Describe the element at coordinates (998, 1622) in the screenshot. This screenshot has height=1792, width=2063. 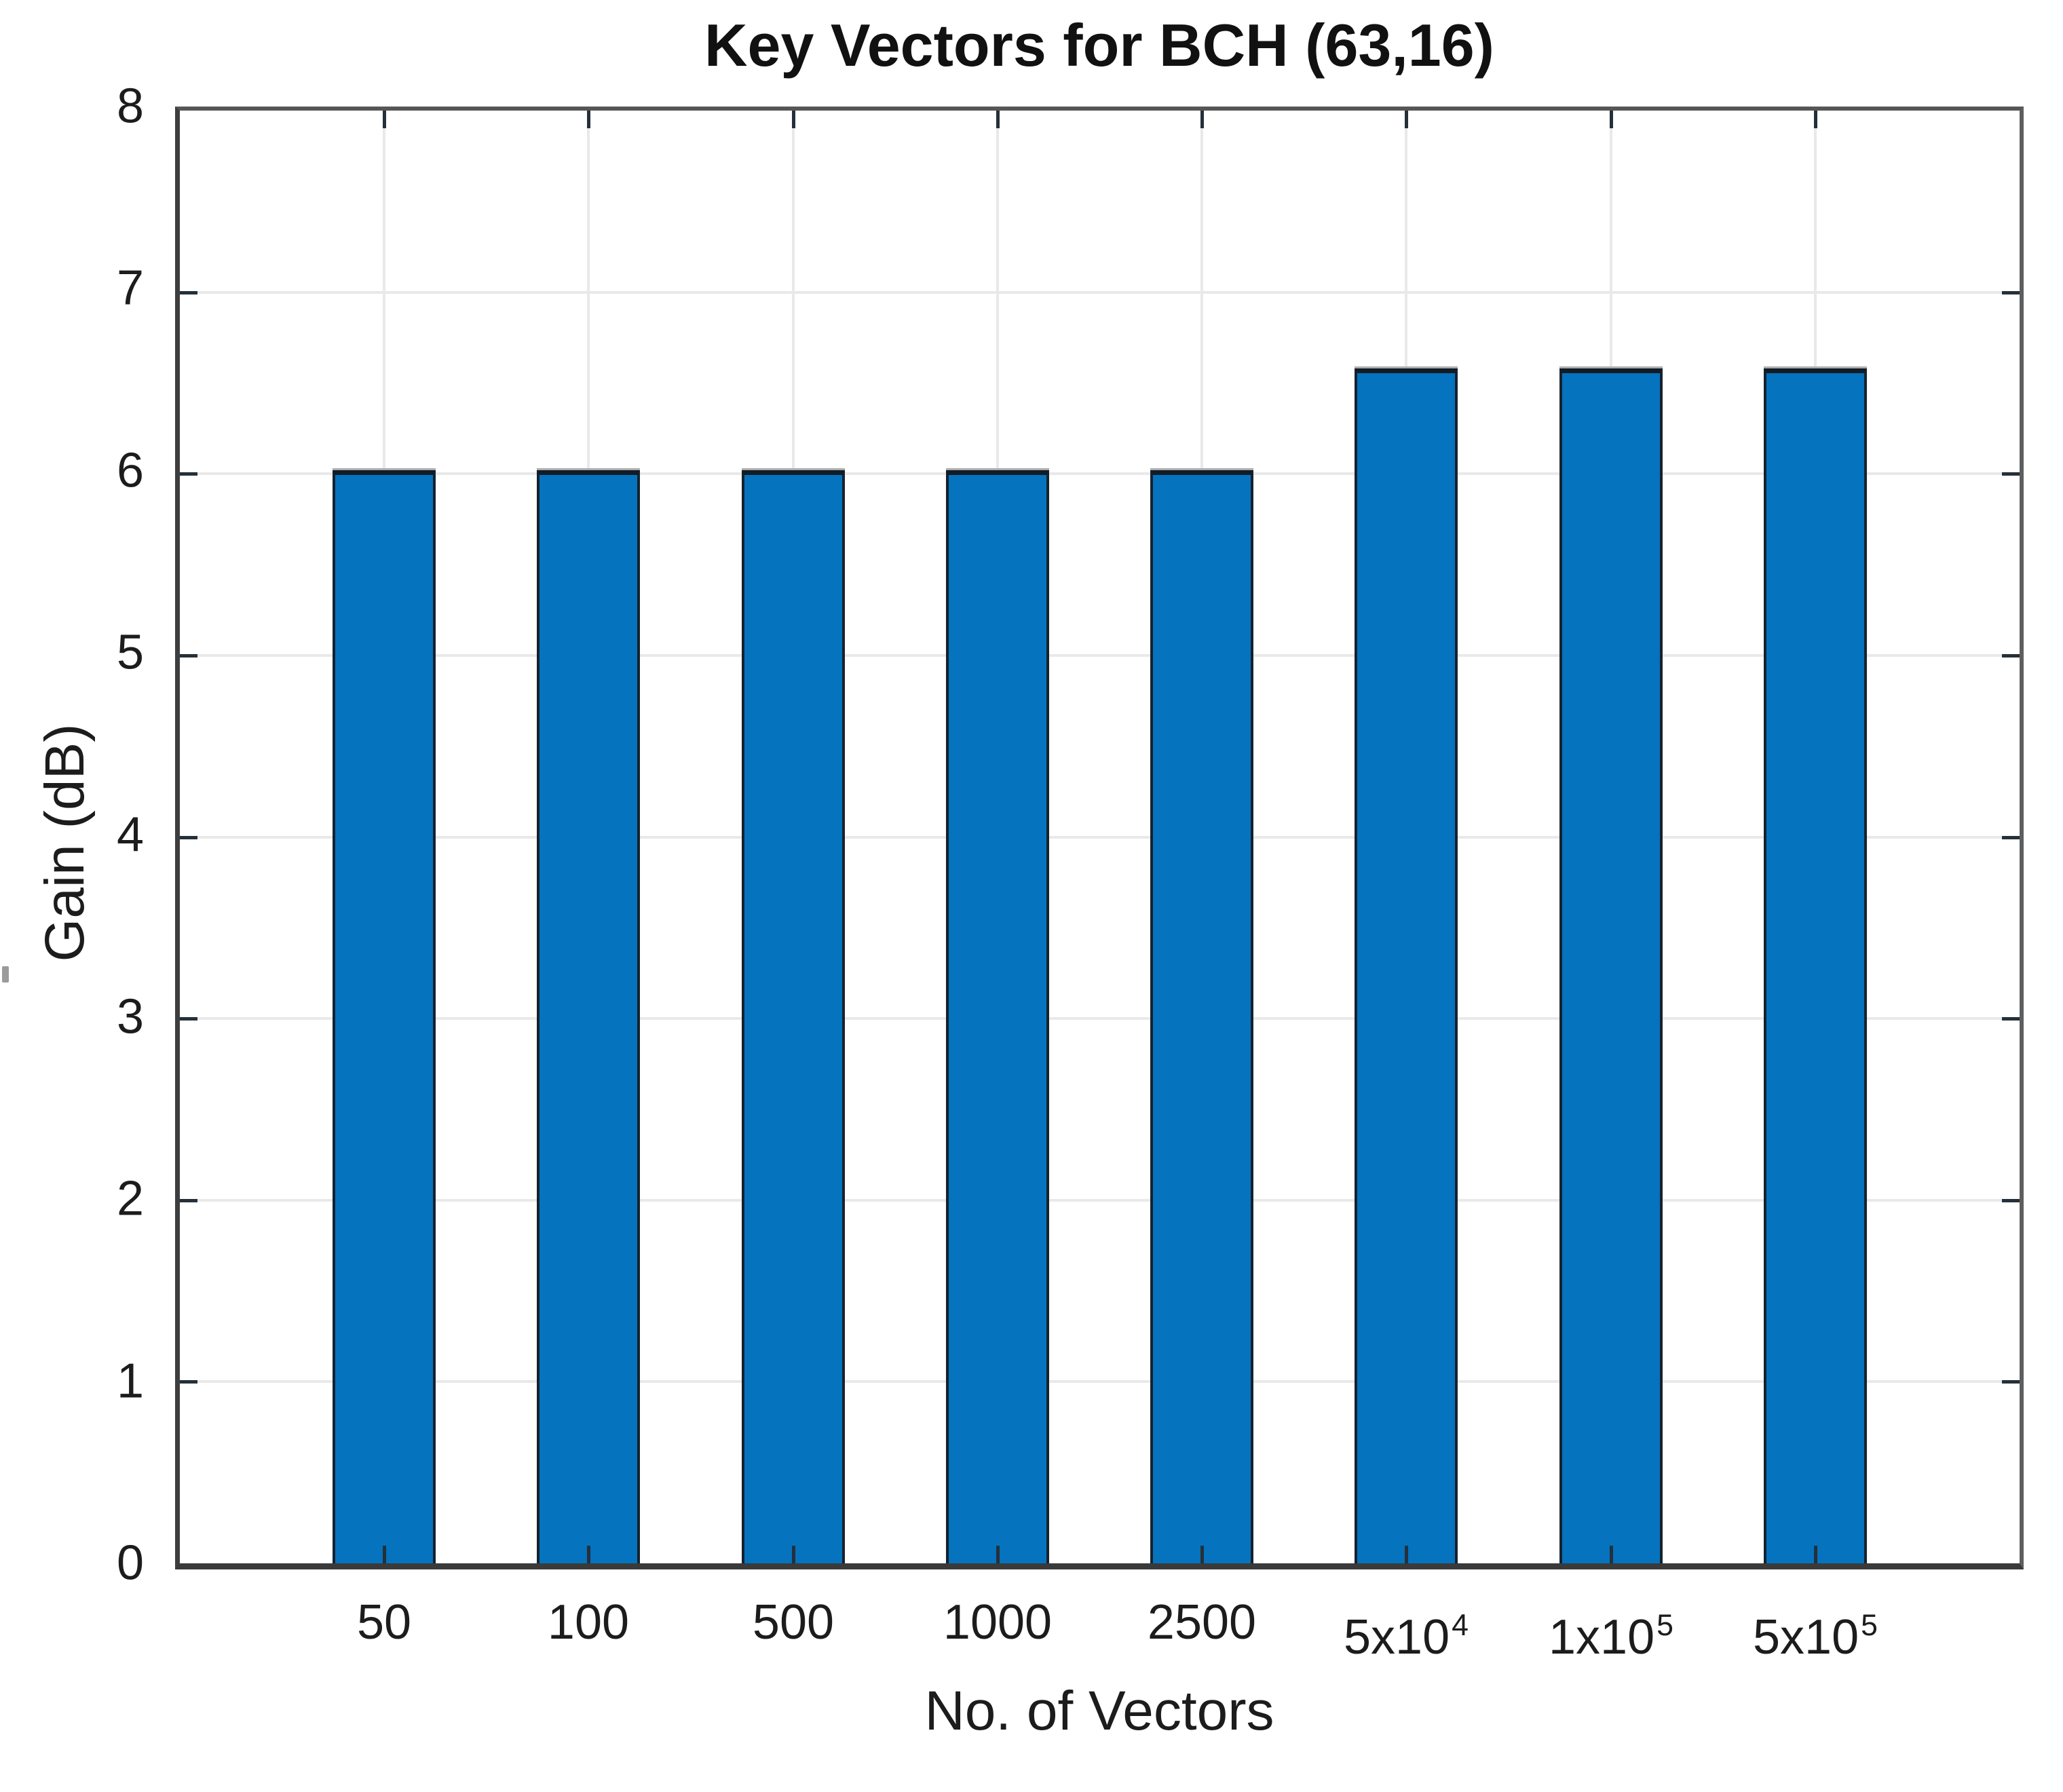
I see `x-tick-label: 1000` at that location.